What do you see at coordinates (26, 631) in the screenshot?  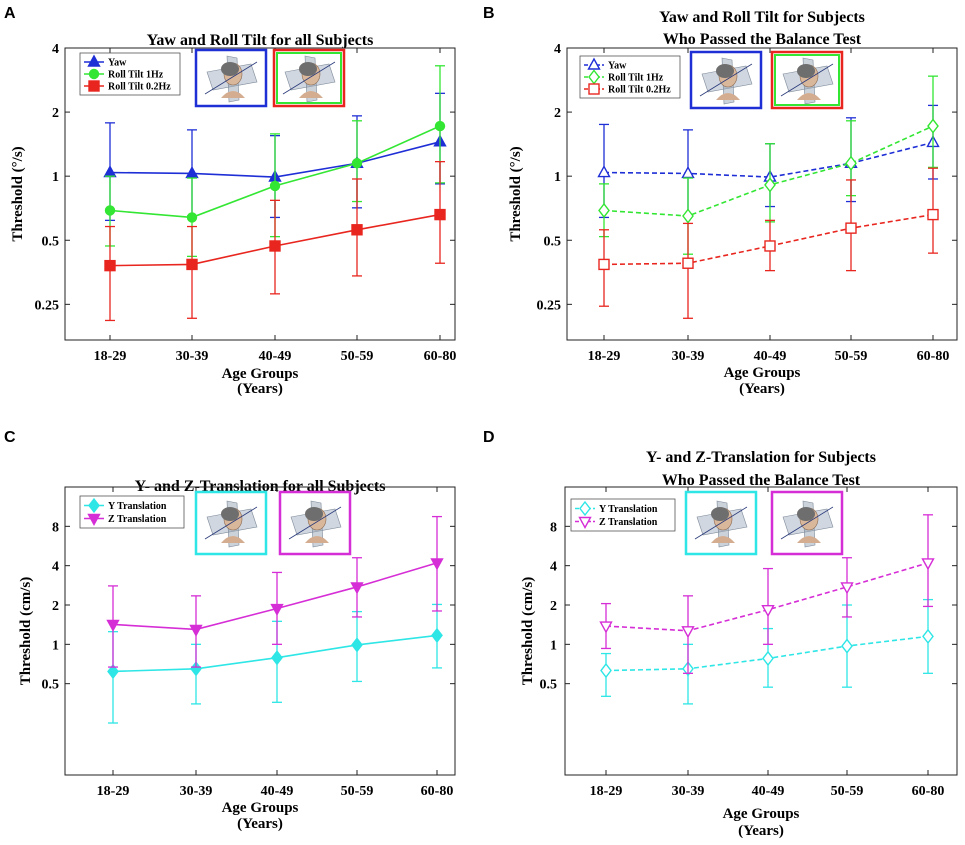 I see `y-axis-label: Threshold (cm/s)` at bounding box center [26, 631].